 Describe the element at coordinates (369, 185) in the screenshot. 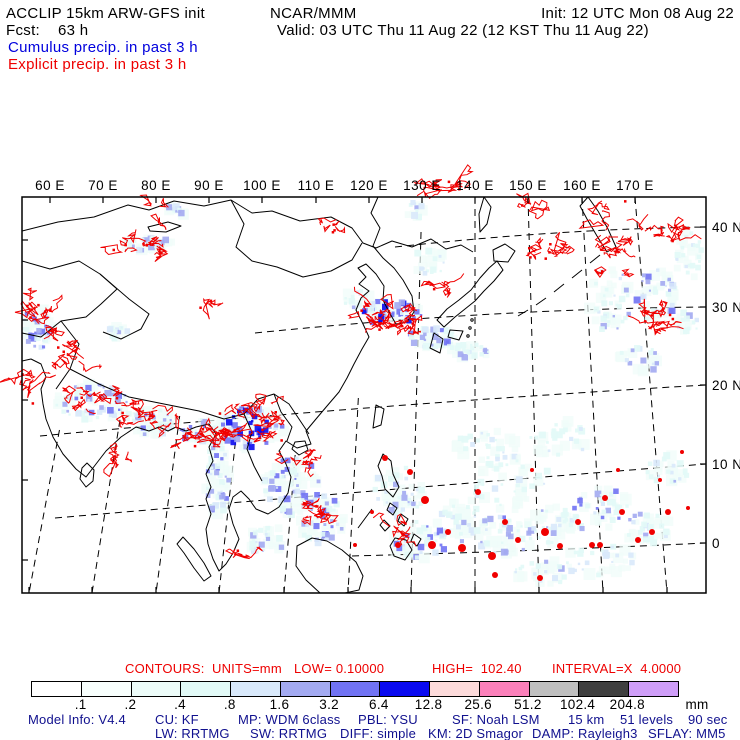

I see `longitude-label: 120 E` at that location.